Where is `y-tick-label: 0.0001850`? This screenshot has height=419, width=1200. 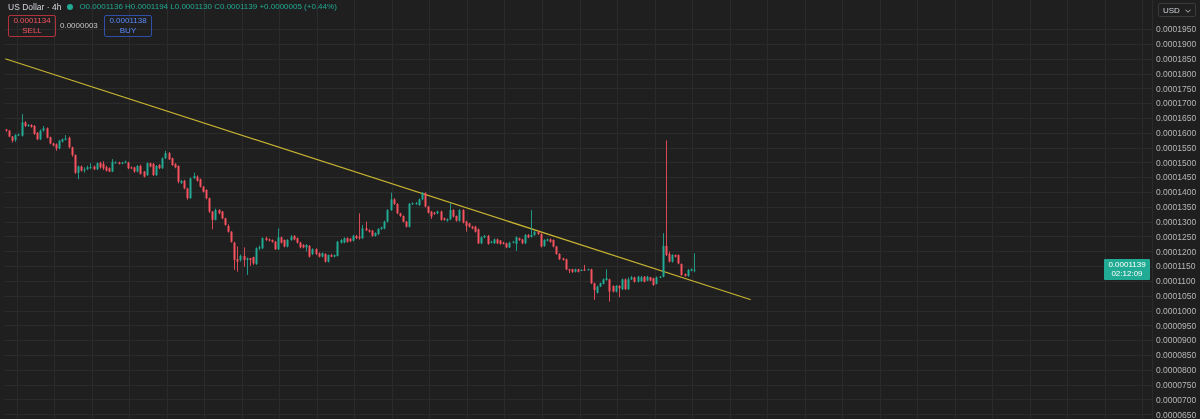 y-tick-label: 0.0001850 is located at coordinates (1176, 58).